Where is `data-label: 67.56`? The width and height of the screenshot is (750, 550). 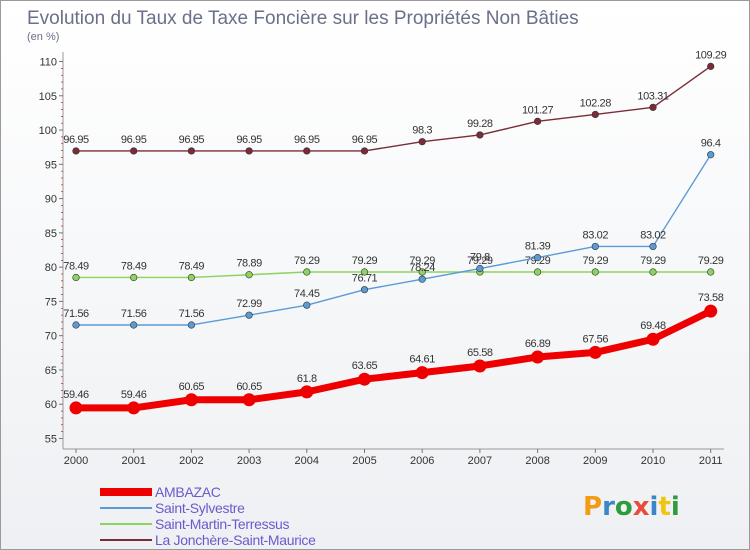 data-label: 67.56 is located at coordinates (596, 339).